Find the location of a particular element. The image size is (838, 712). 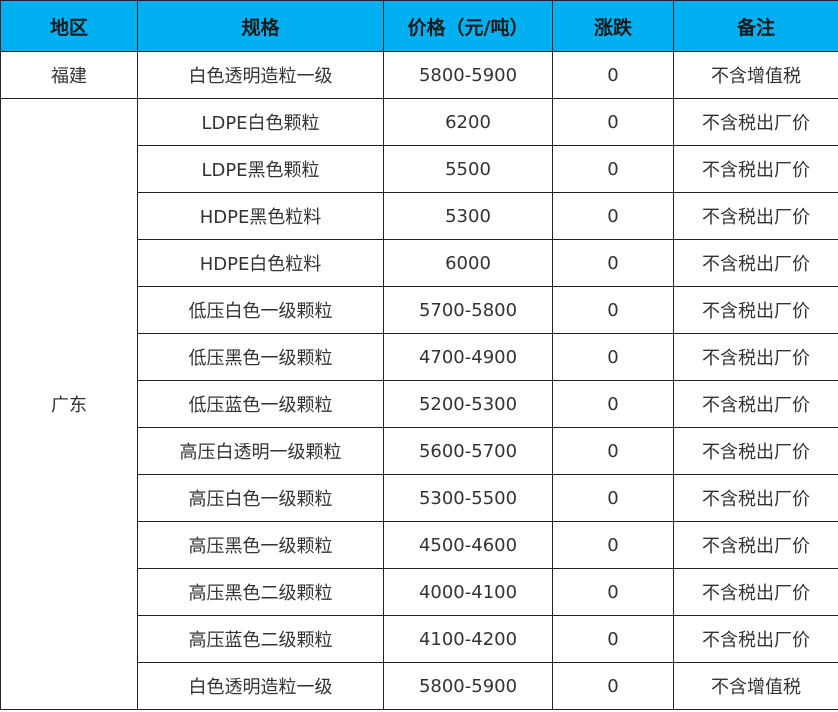

cell-price: 4700-4900 is located at coordinates (468, 357).